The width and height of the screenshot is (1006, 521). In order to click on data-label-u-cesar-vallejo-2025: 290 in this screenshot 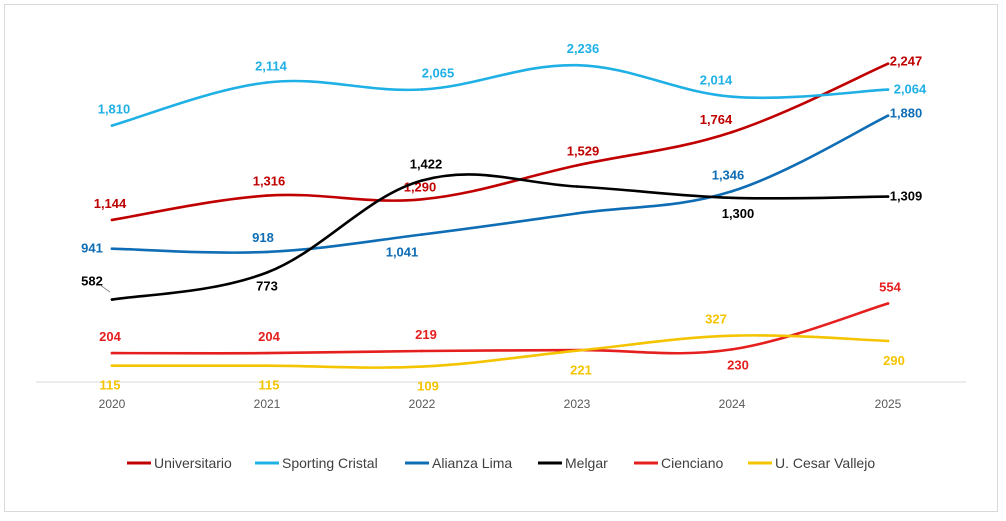, I will do `click(894, 360)`.